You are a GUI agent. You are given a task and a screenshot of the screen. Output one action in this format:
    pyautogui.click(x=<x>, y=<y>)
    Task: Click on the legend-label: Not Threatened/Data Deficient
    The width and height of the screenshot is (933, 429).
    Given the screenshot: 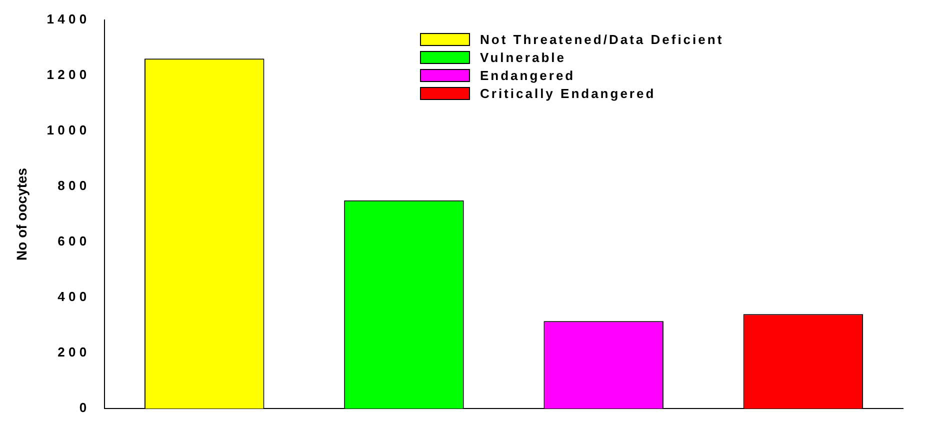 What is the action you would take?
    pyautogui.click(x=602, y=39)
    